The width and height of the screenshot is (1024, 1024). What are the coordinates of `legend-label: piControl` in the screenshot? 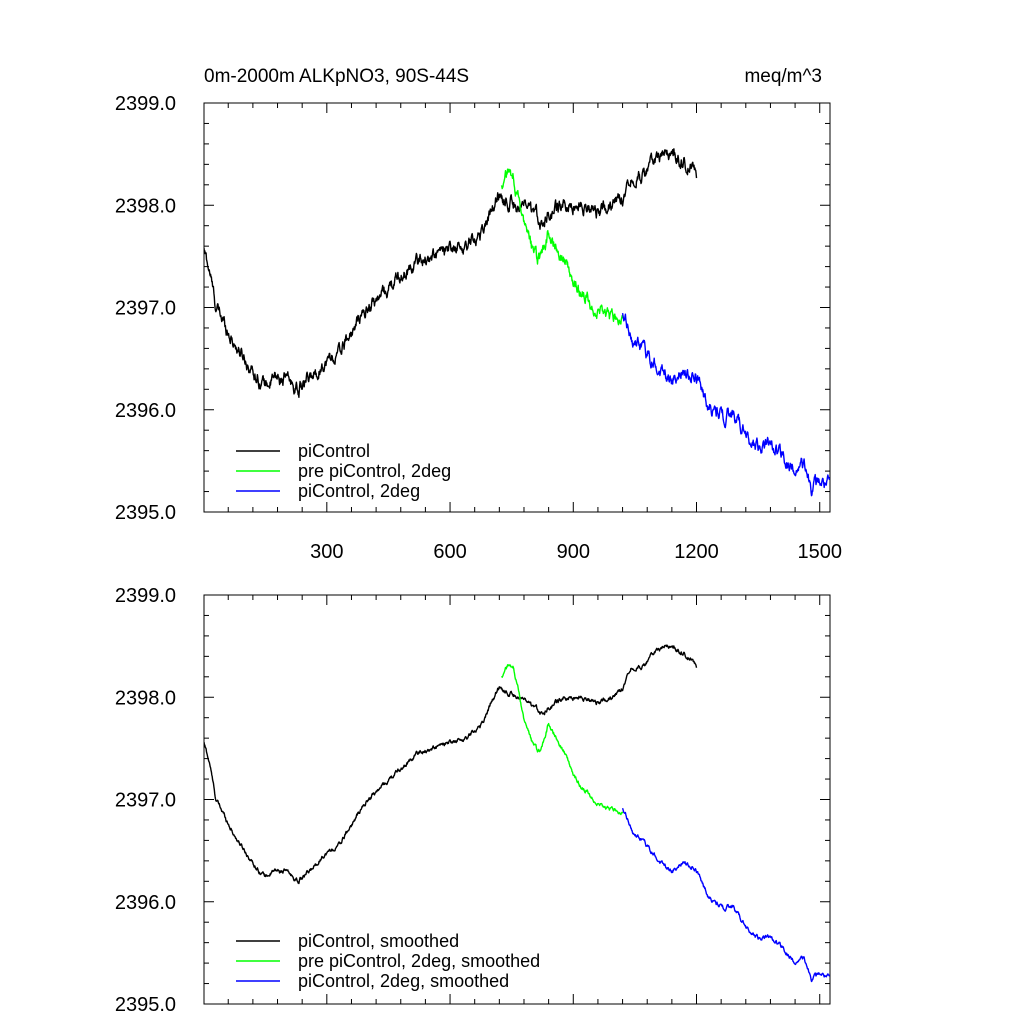 It's located at (334, 451).